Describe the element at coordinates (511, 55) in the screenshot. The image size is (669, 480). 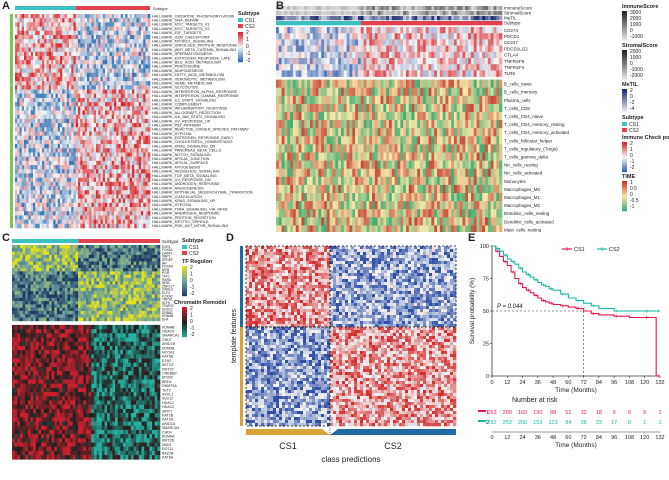
I see `checkpoint-gene-label: CTLA4` at that location.